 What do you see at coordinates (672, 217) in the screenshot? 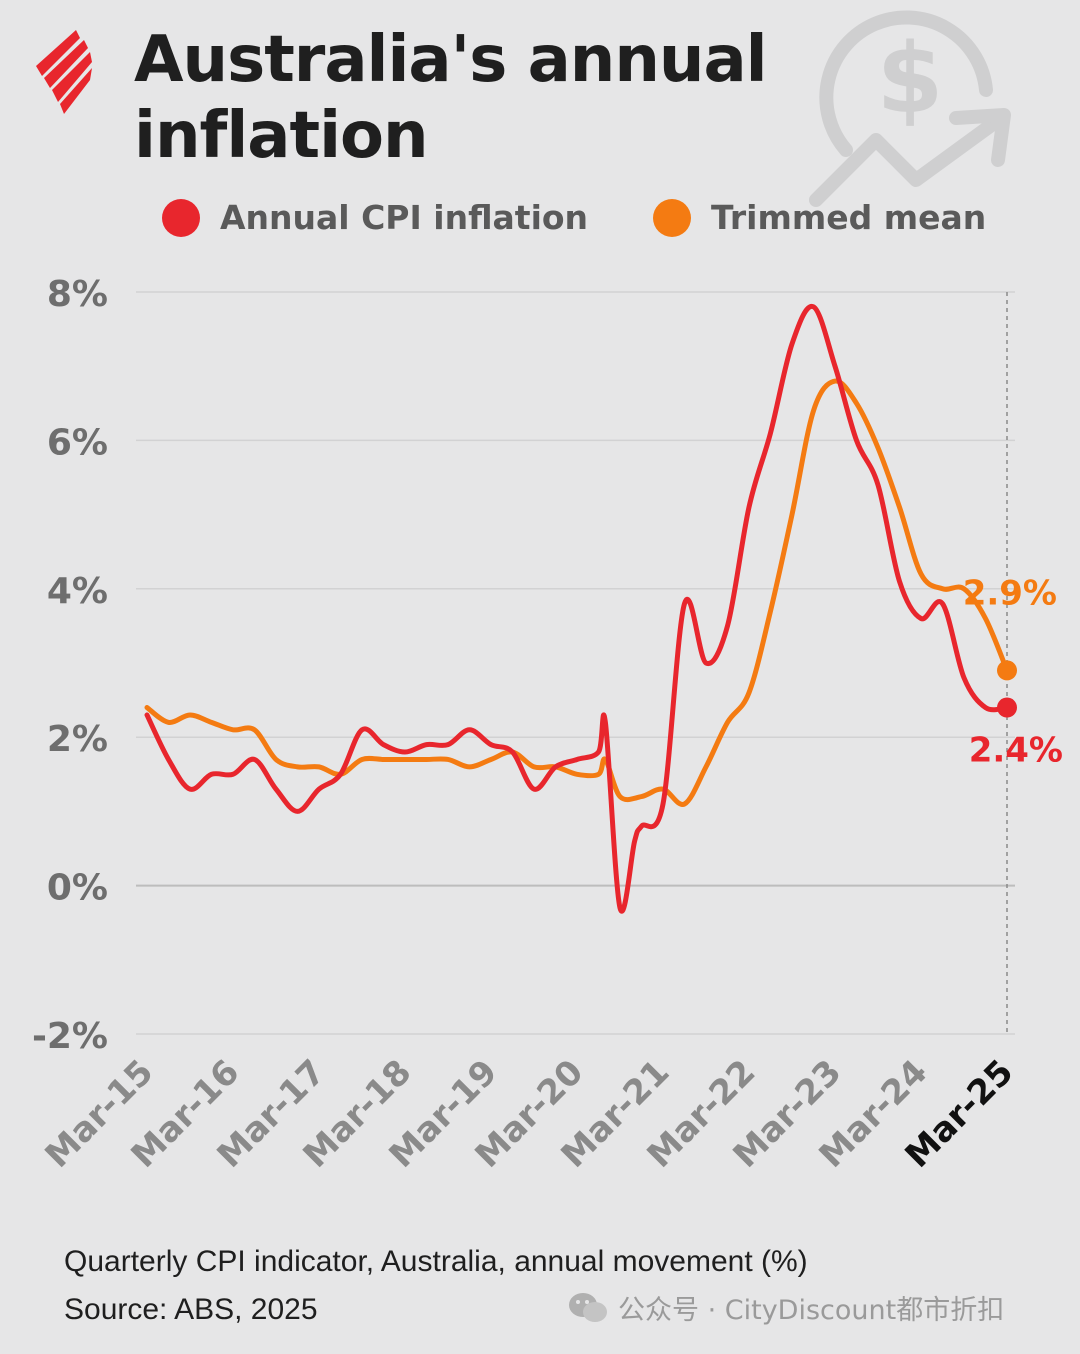
I see `legend-dot-trimmed` at bounding box center [672, 217].